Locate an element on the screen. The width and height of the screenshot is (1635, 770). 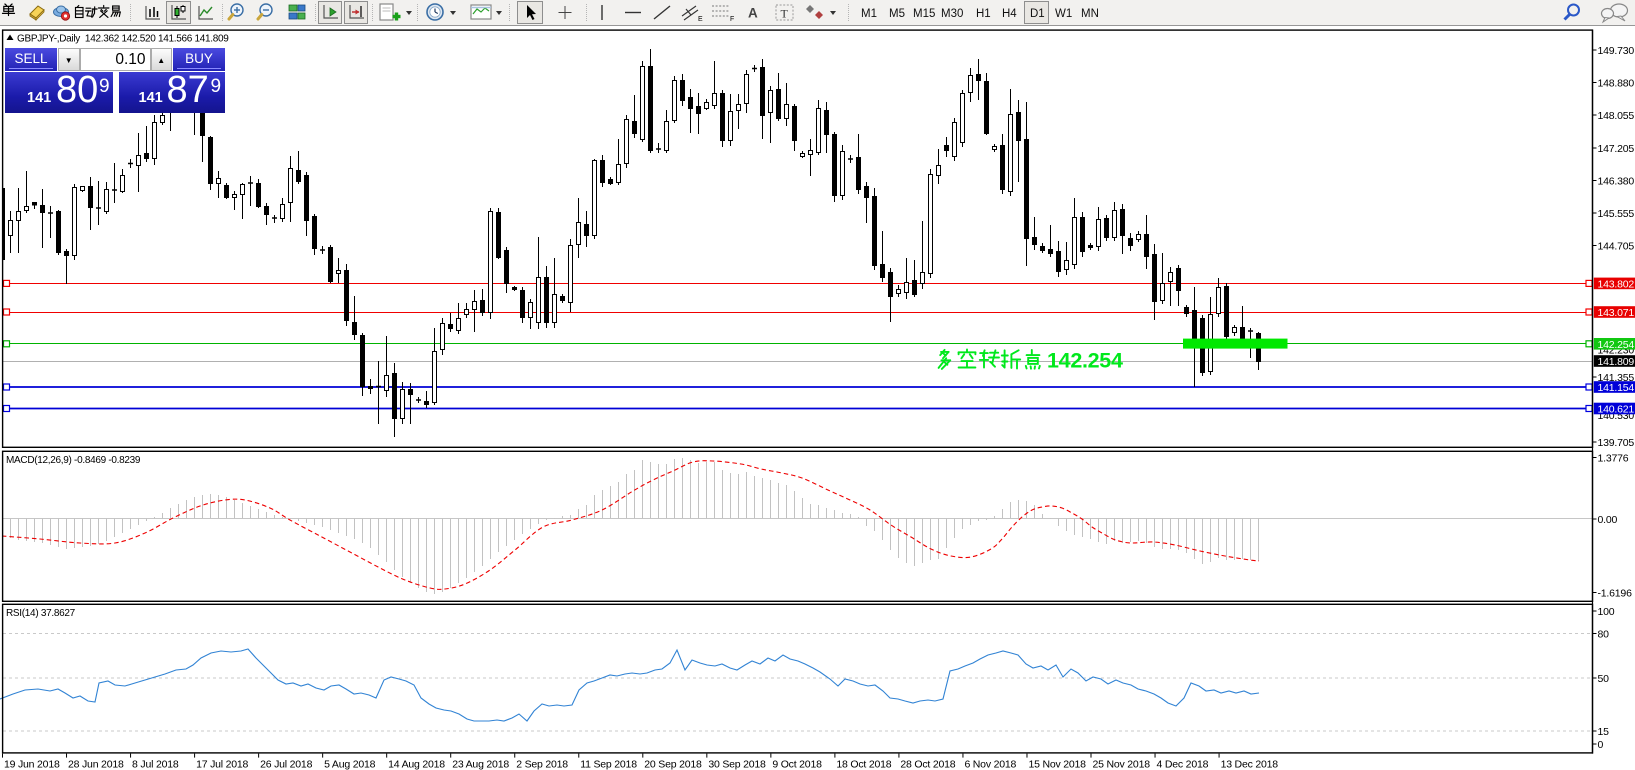
svg-text: M15 is located at coordinates (924, 14).